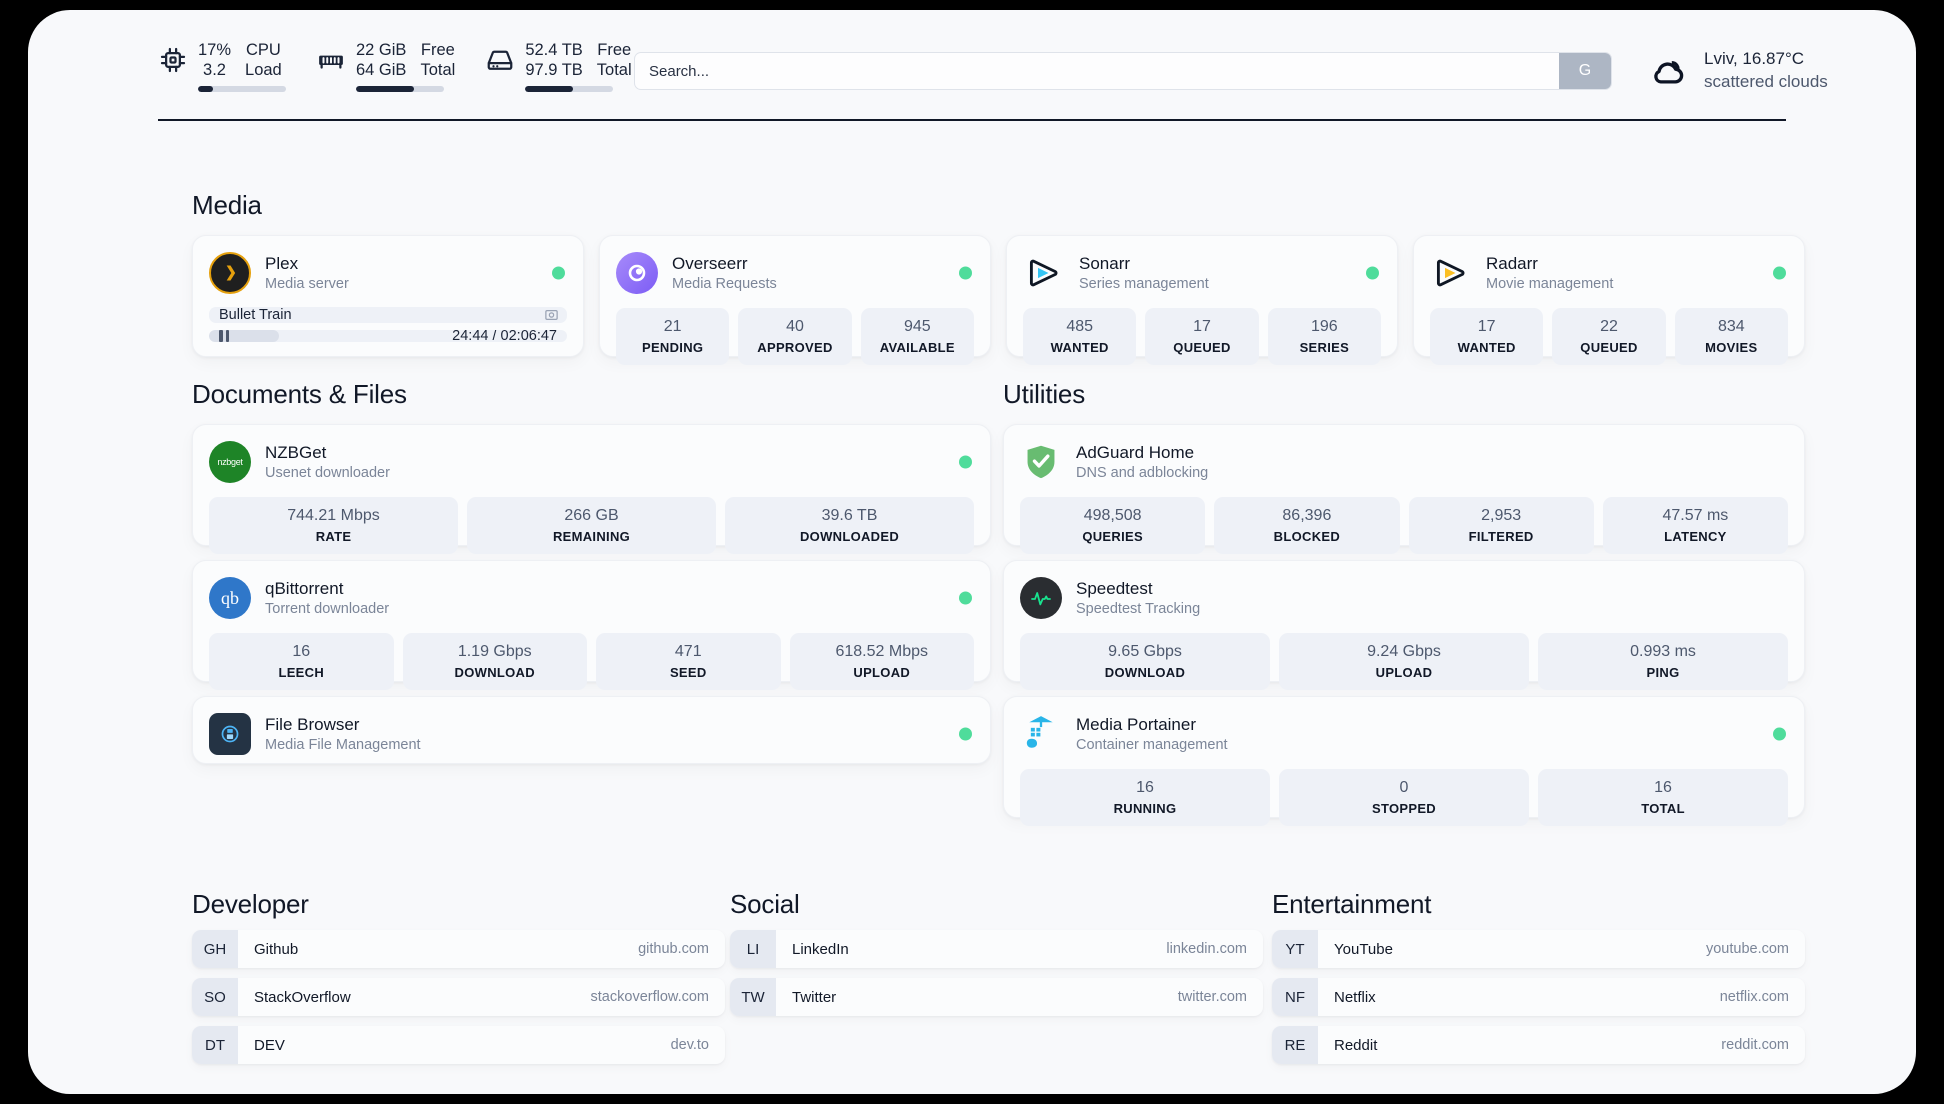 Image resolution: width=1944 pixels, height=1104 pixels. Describe the element at coordinates (1355, 997) in the screenshot. I see `bookmark-name: Netflix` at that location.